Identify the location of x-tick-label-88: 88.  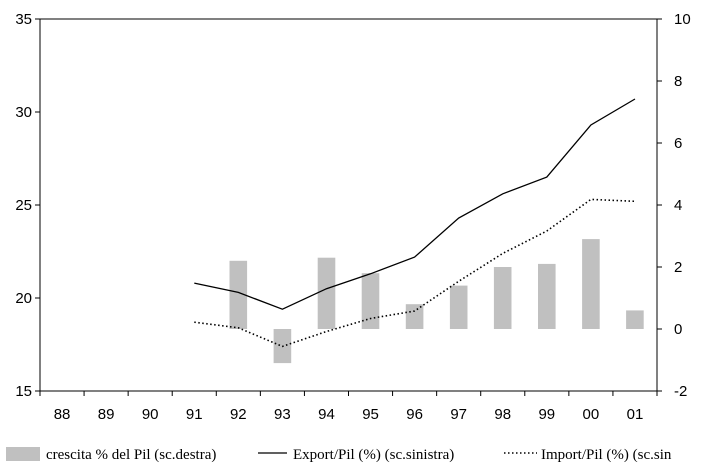
(62, 414).